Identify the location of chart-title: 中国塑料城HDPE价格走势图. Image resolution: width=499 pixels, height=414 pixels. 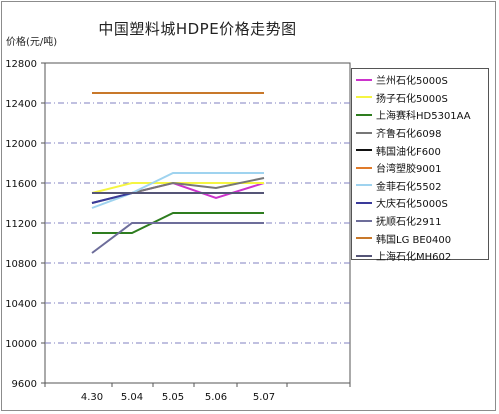
(197, 29).